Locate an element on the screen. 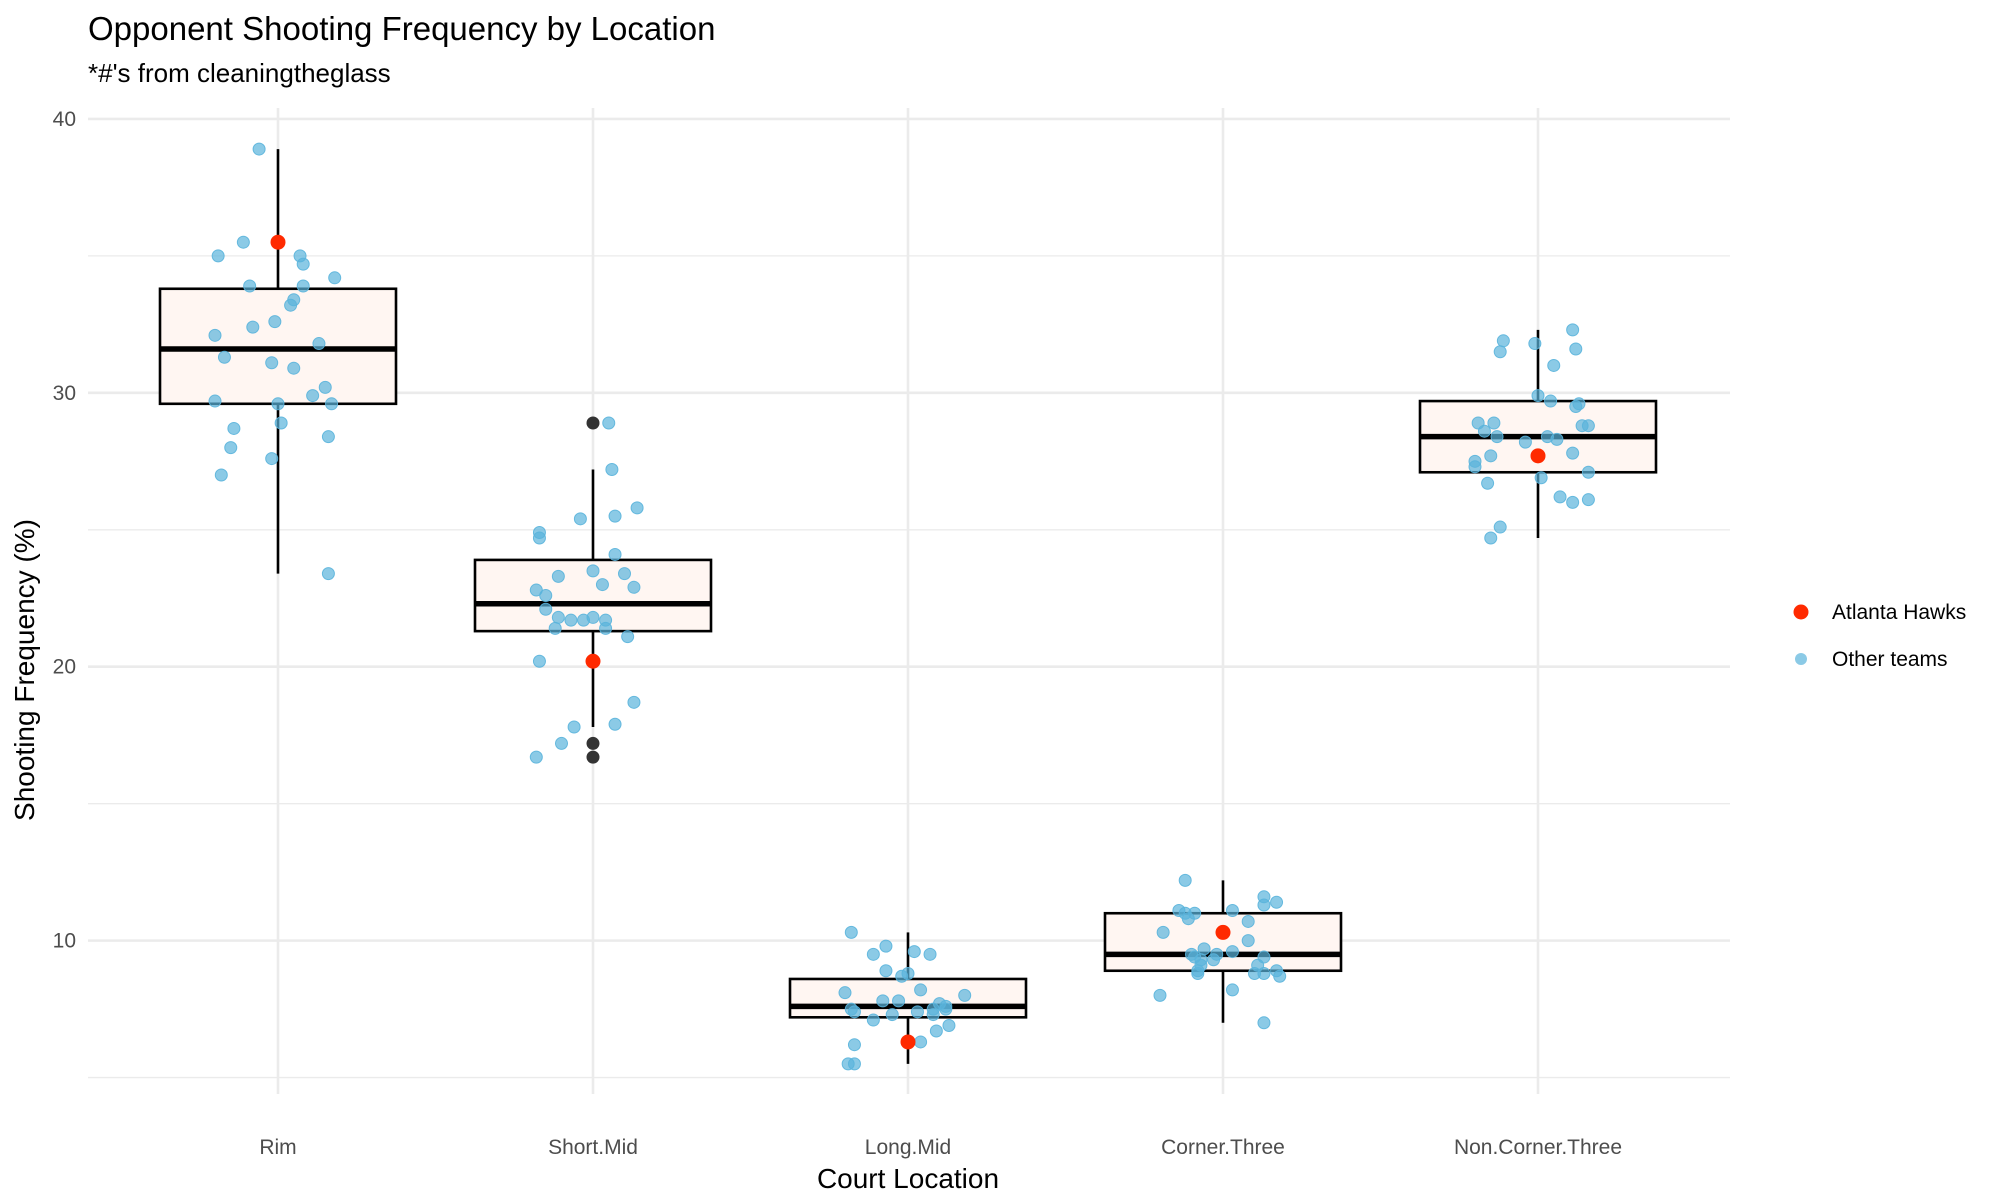 This screenshot has height=1200, width=2000. chart-subtitle: *#'s from cleaningtheglass is located at coordinates (239, 73).